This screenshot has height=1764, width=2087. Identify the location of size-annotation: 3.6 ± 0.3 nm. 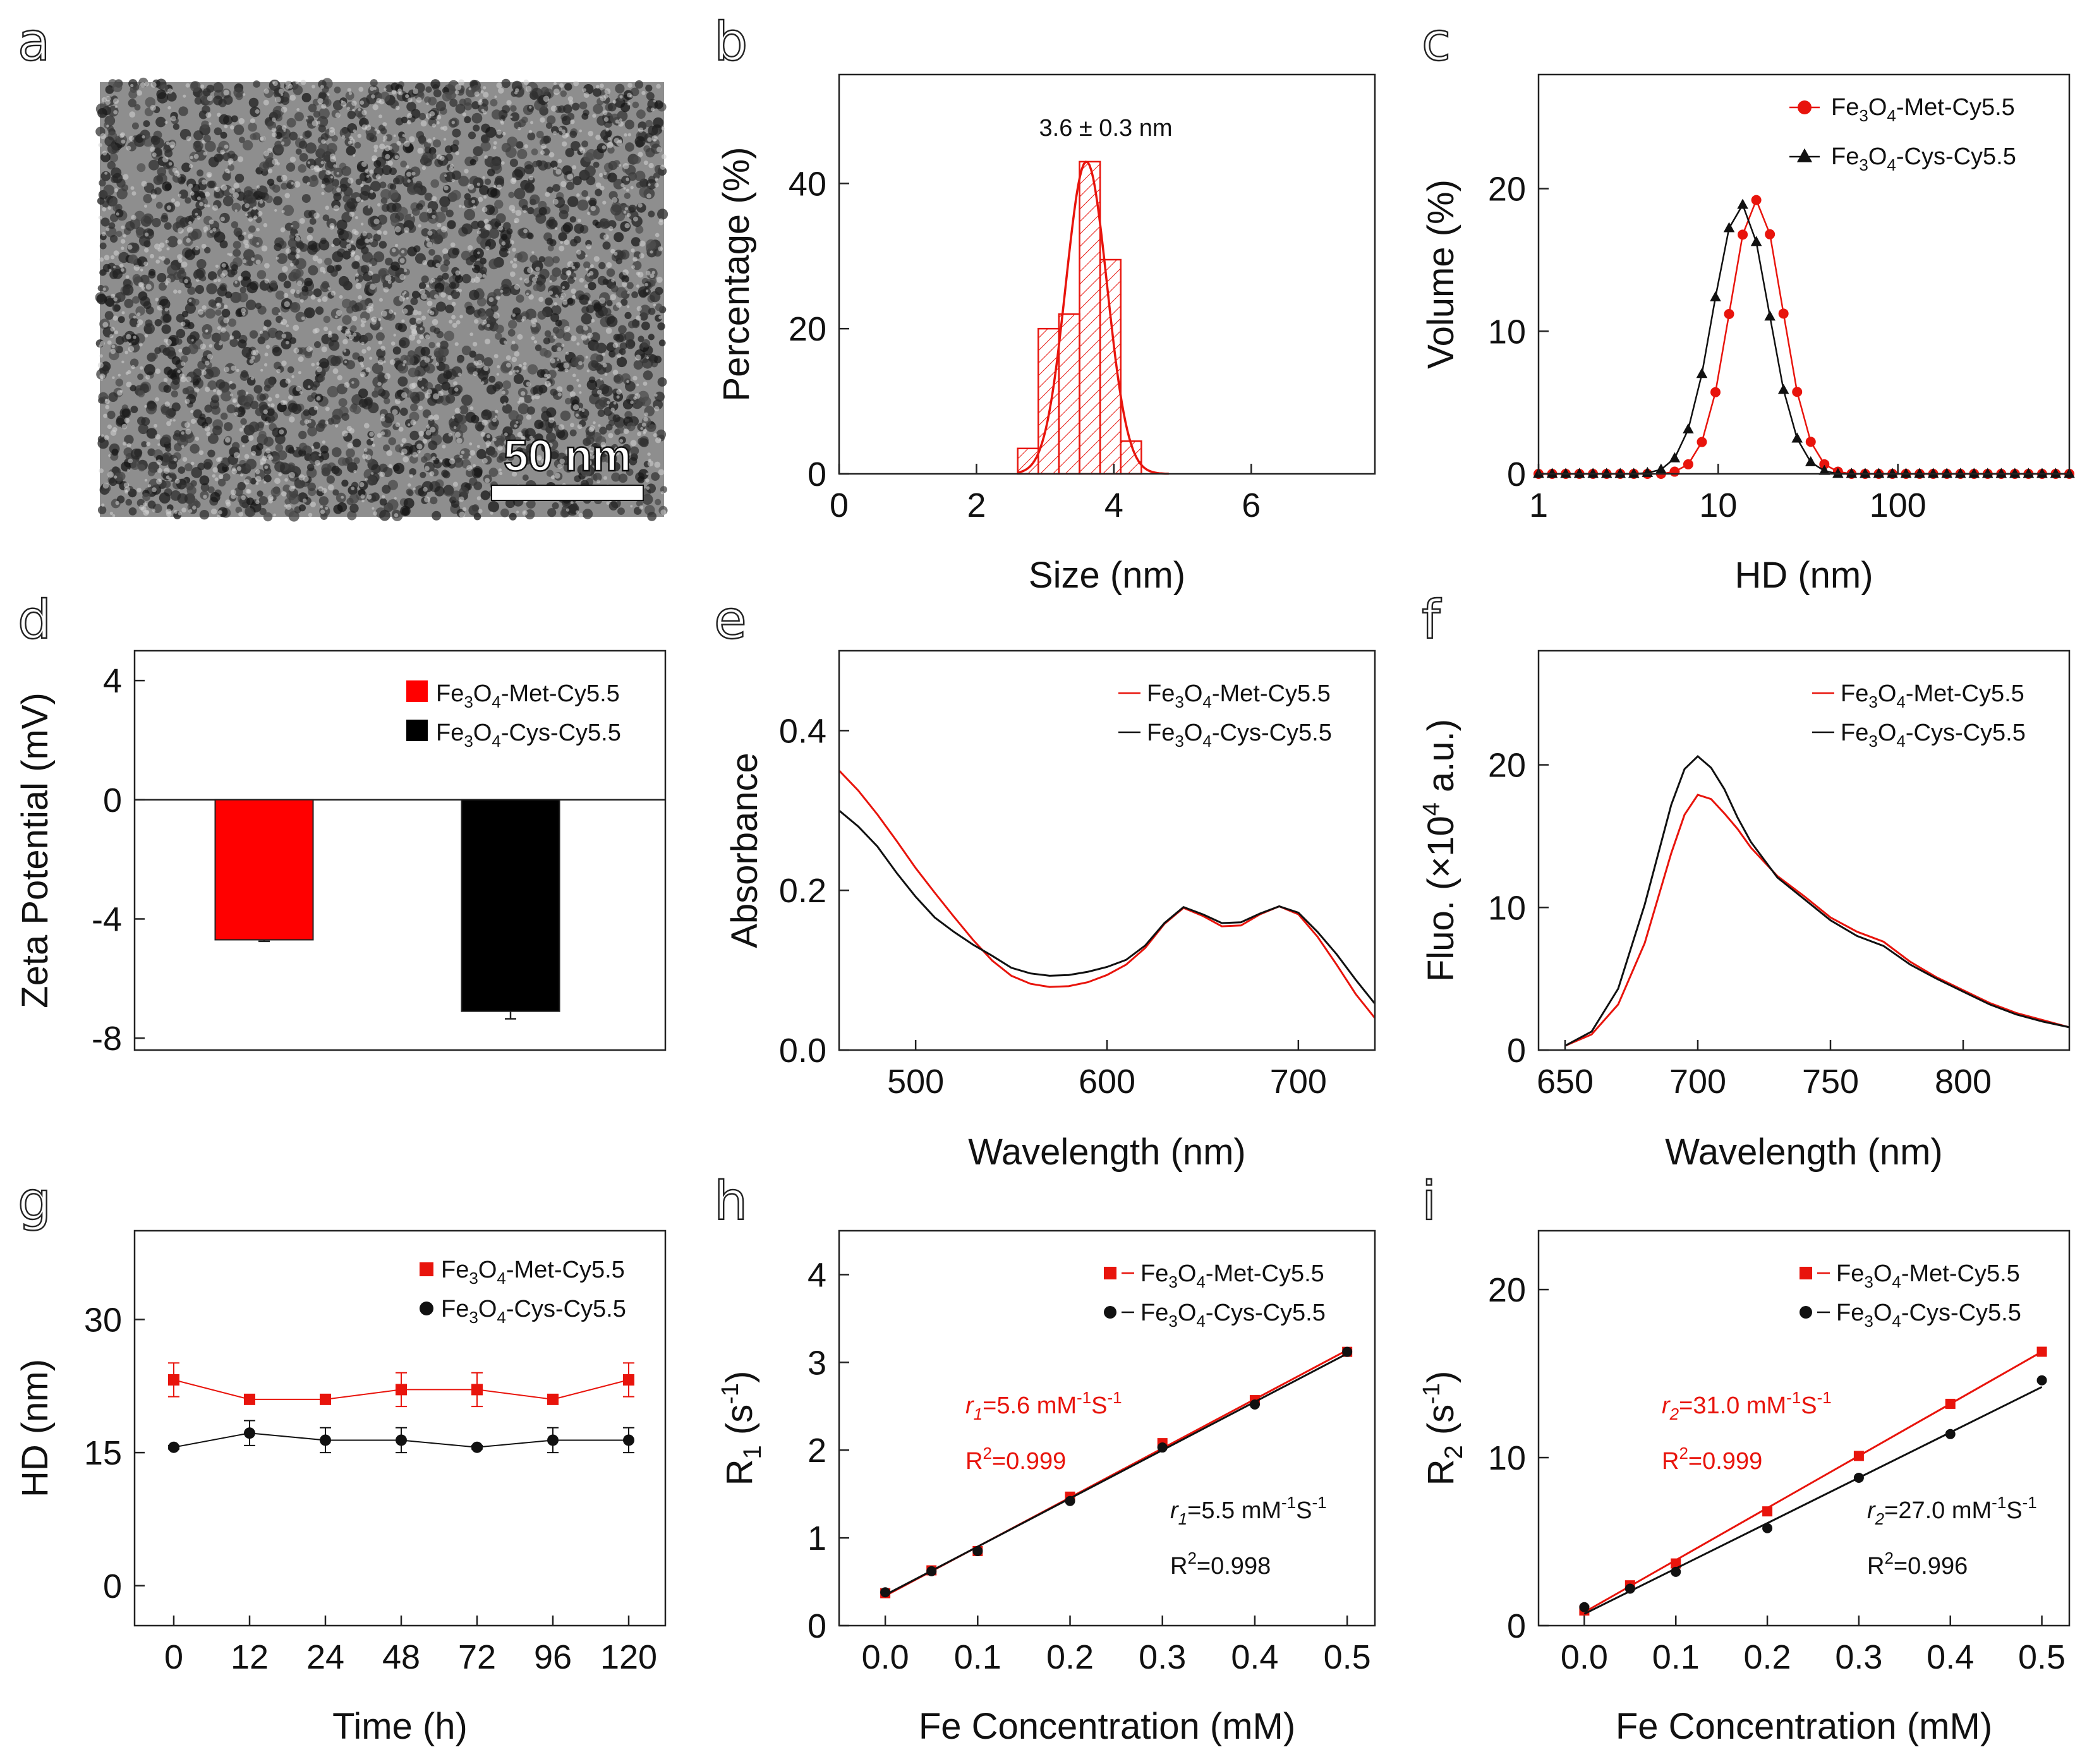
(1106, 128).